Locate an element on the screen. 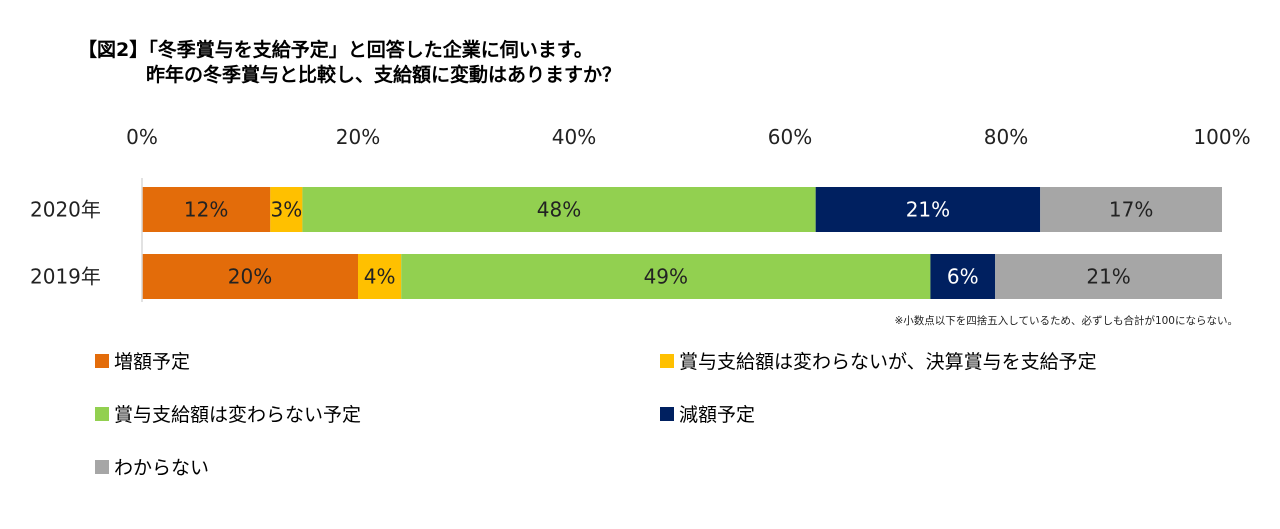 This screenshot has height=529, width=1280. legend-label: 増額予定 is located at coordinates (152, 362).